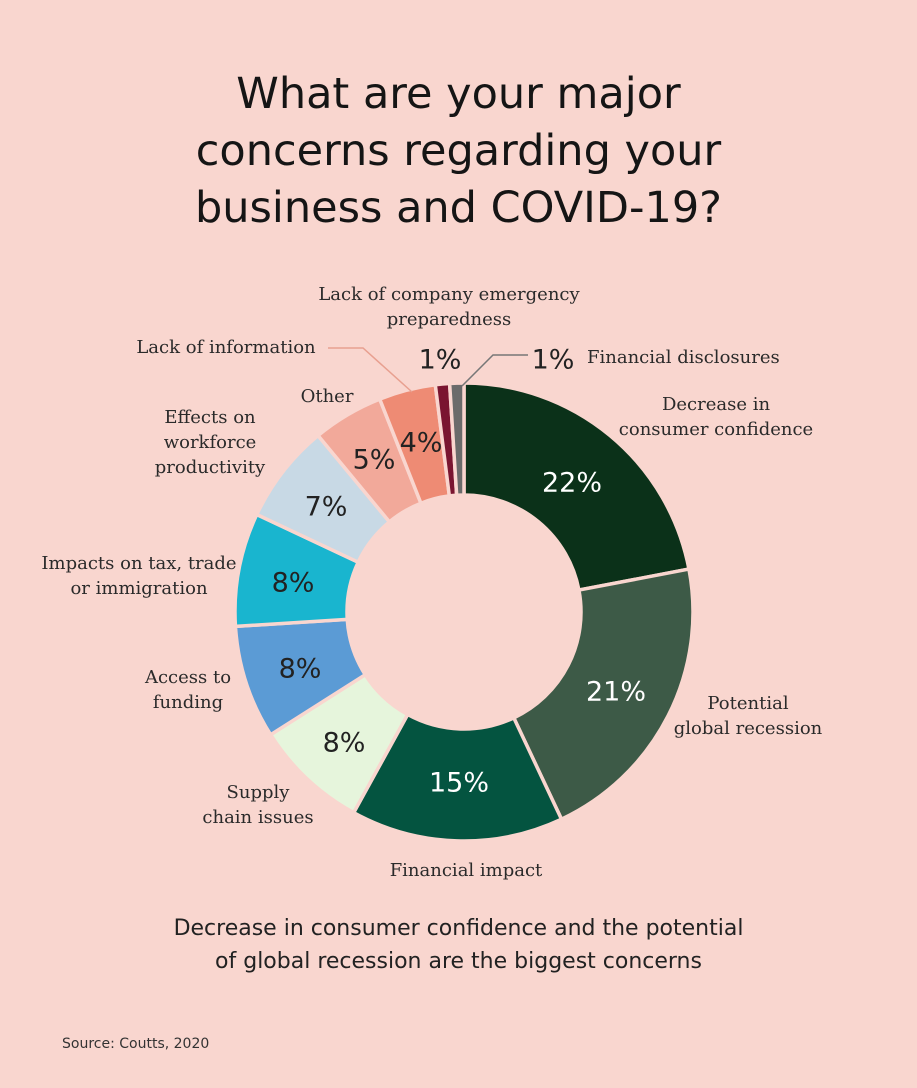  What do you see at coordinates (748, 716) in the screenshot?
I see `slice-category-label: Potential global recession` at bounding box center [748, 716].